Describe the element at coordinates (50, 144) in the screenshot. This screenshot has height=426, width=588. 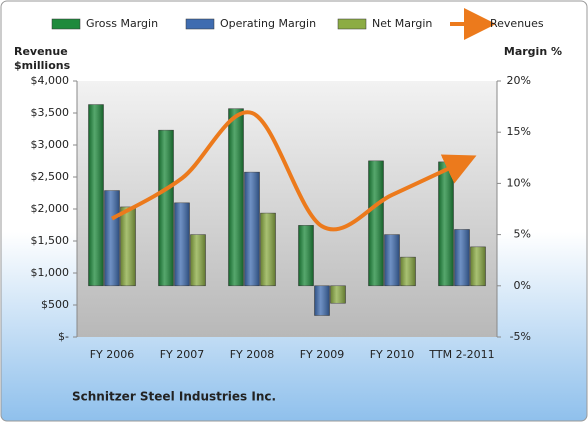
I see `y-tick-label: $3,000` at that location.